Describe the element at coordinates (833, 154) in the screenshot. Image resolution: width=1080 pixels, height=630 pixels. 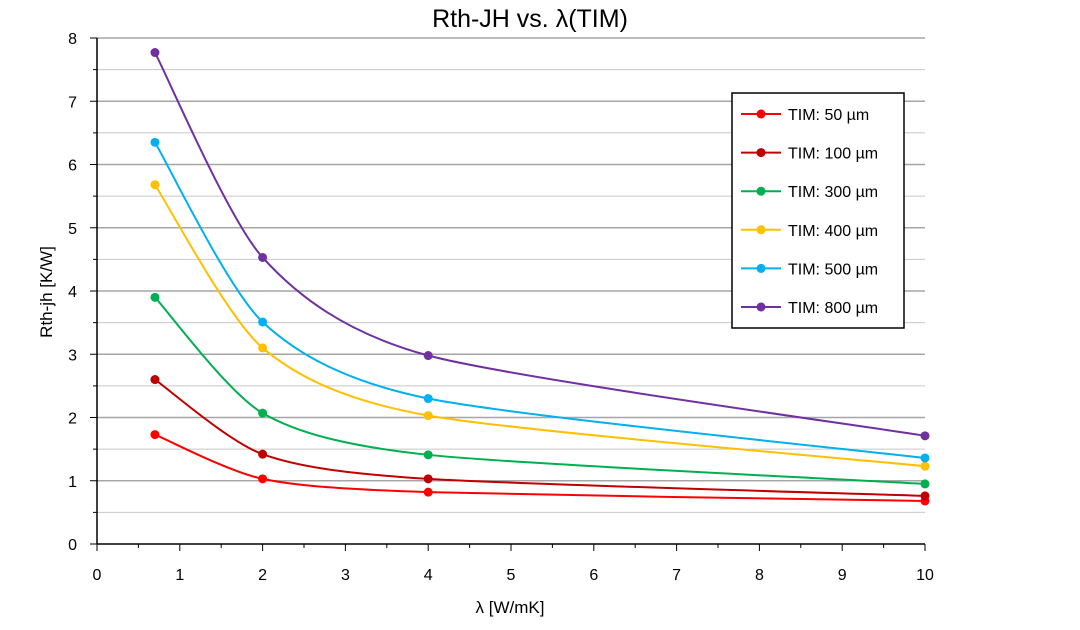
I see `legend-label: TIM: 100 µm` at that location.